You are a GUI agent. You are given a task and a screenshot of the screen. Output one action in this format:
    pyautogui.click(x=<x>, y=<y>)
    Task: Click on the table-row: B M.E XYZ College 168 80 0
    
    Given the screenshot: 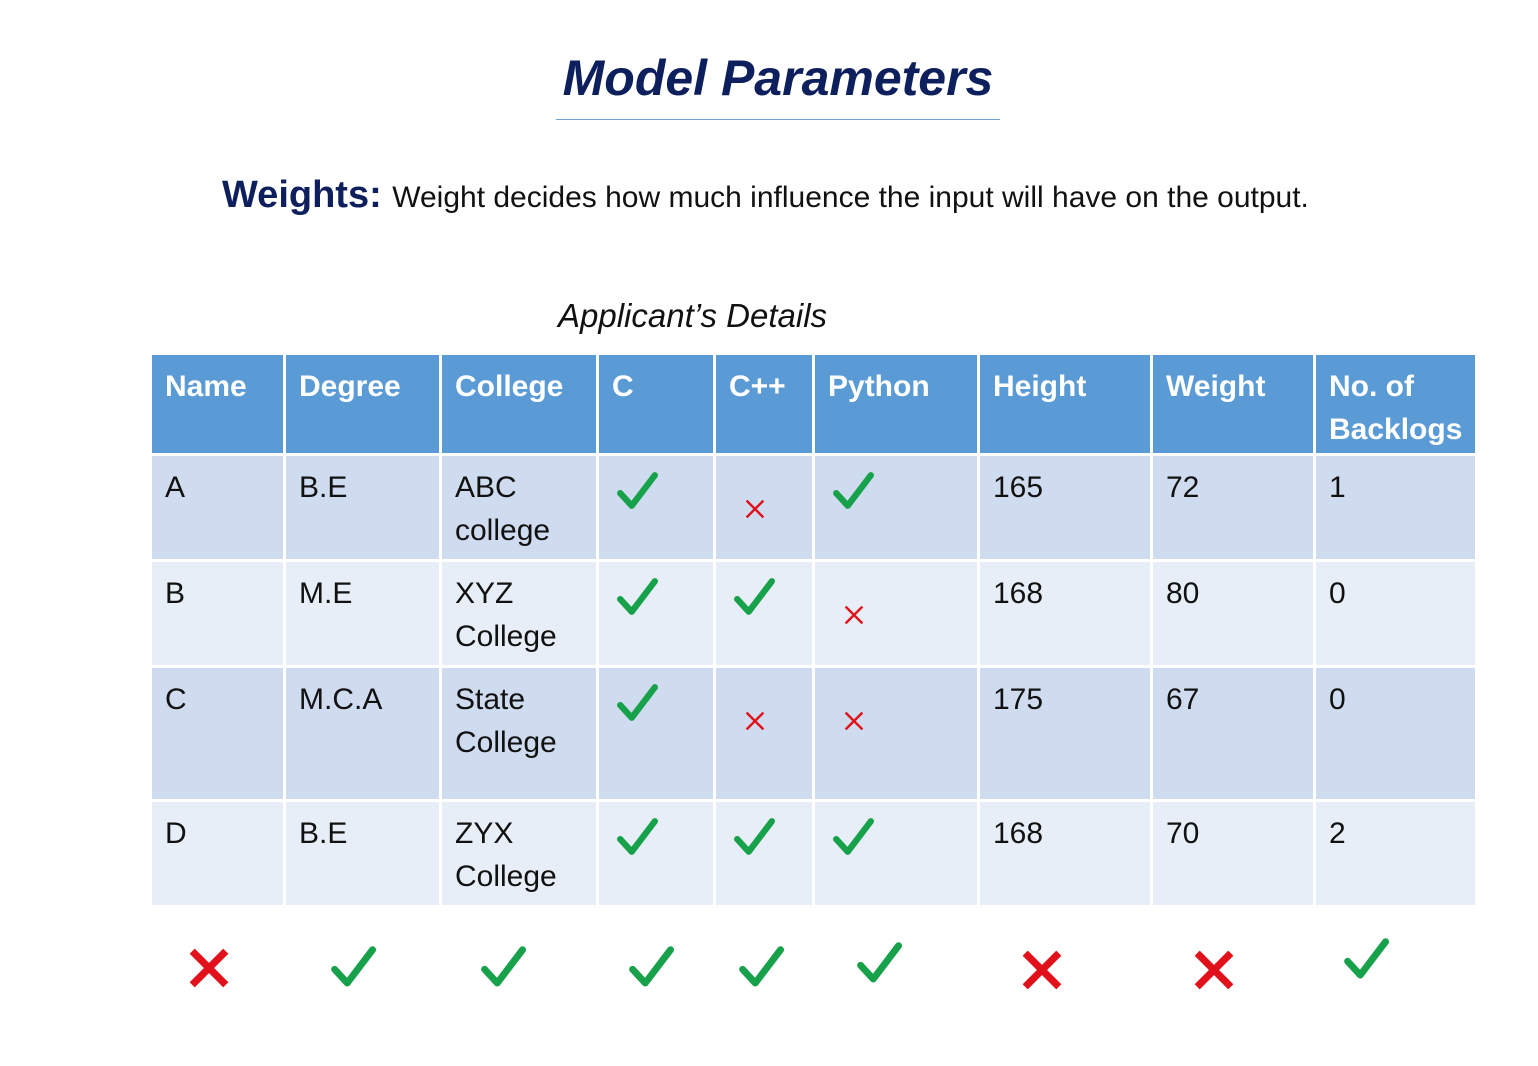 What is the action you would take?
    pyautogui.click(x=813, y=613)
    